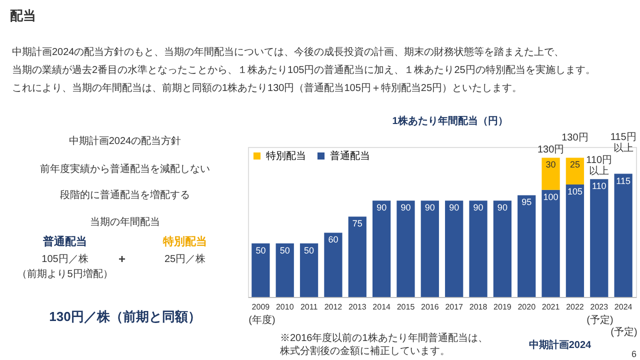  Describe the element at coordinates (623, 143) in the screenshot. I see `total-label: 115円以上` at that location.